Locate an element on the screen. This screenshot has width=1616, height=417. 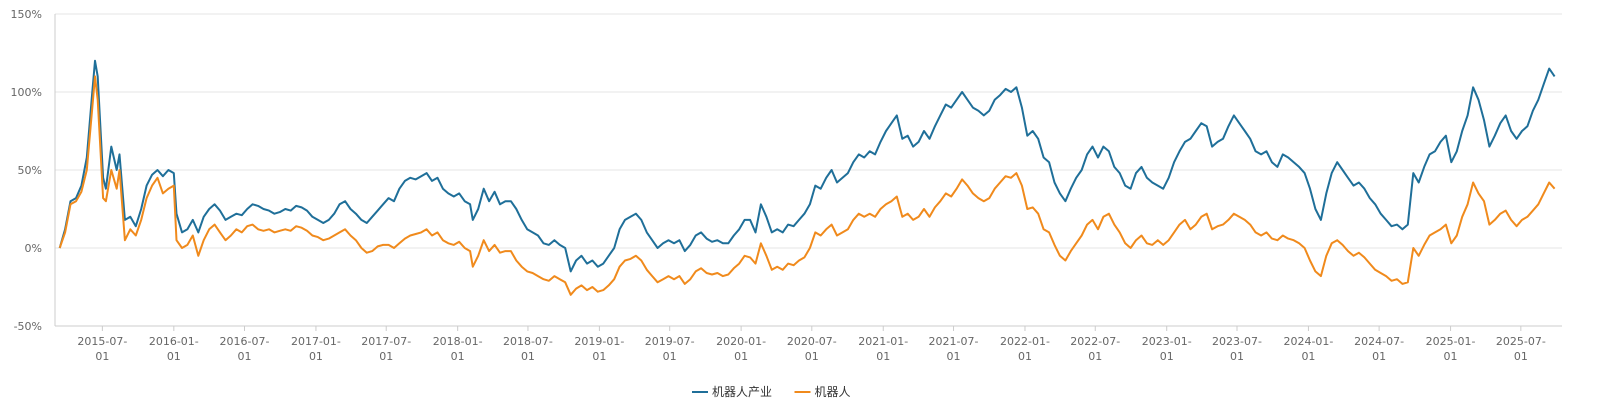
x-tick-label: 2021-01-01 is located at coordinates (883, 349).